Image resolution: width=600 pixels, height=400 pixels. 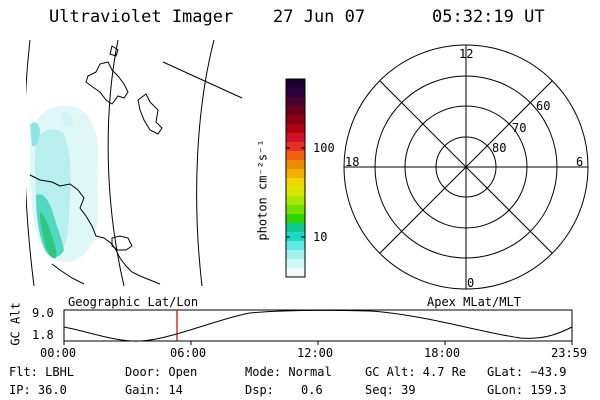 I want to click on mode-info: Mode: Normal, so click(x=288, y=372).